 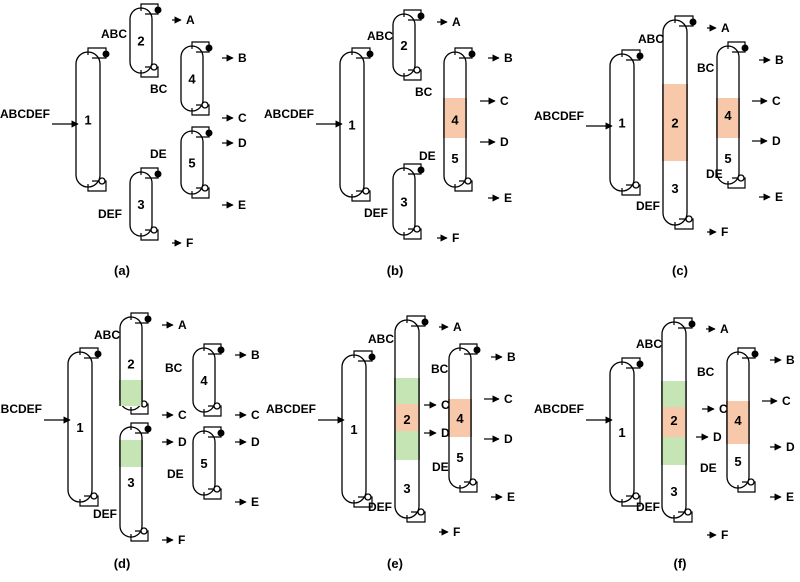 I want to click on caption-a: (a), so click(x=122, y=270).